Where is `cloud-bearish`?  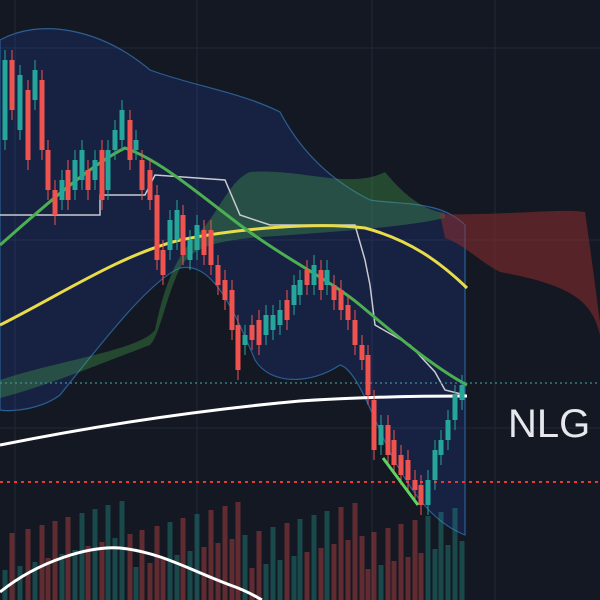
cloud-bearish is located at coordinates (520, 272).